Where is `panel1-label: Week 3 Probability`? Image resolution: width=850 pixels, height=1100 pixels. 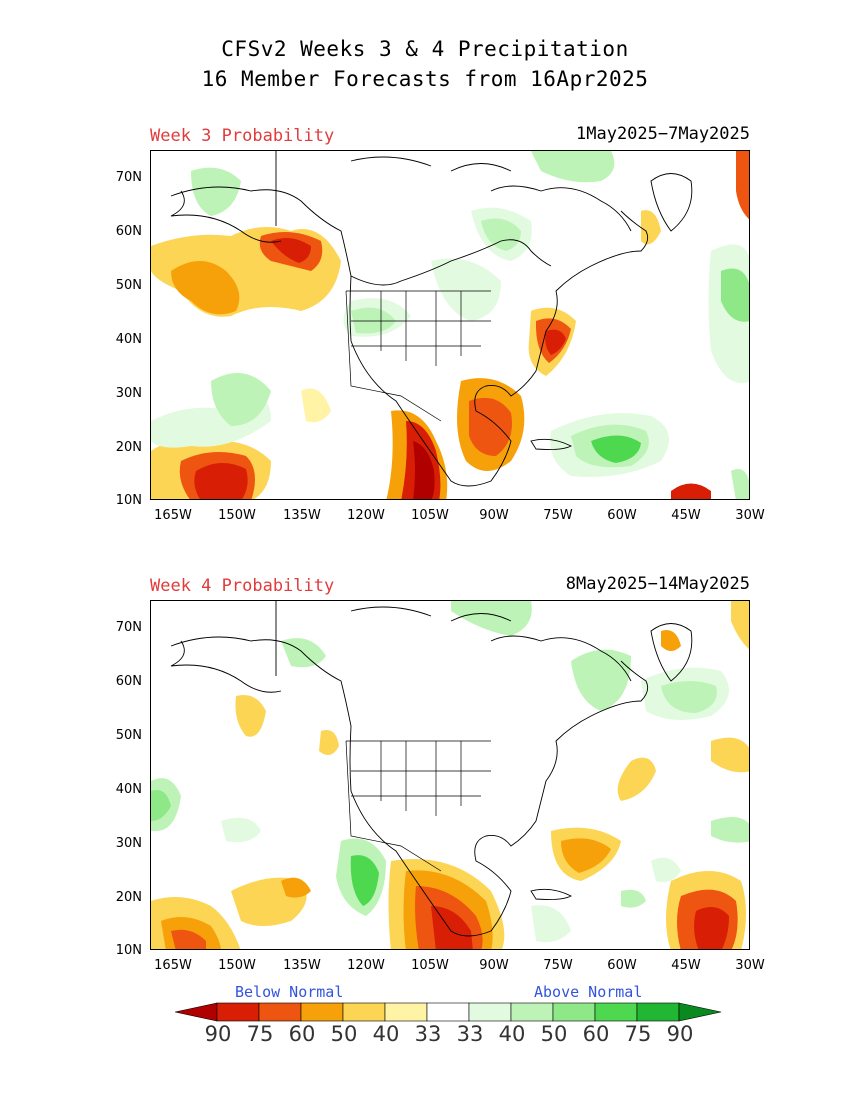 panel1-label: Week 3 Probability is located at coordinates (242, 136).